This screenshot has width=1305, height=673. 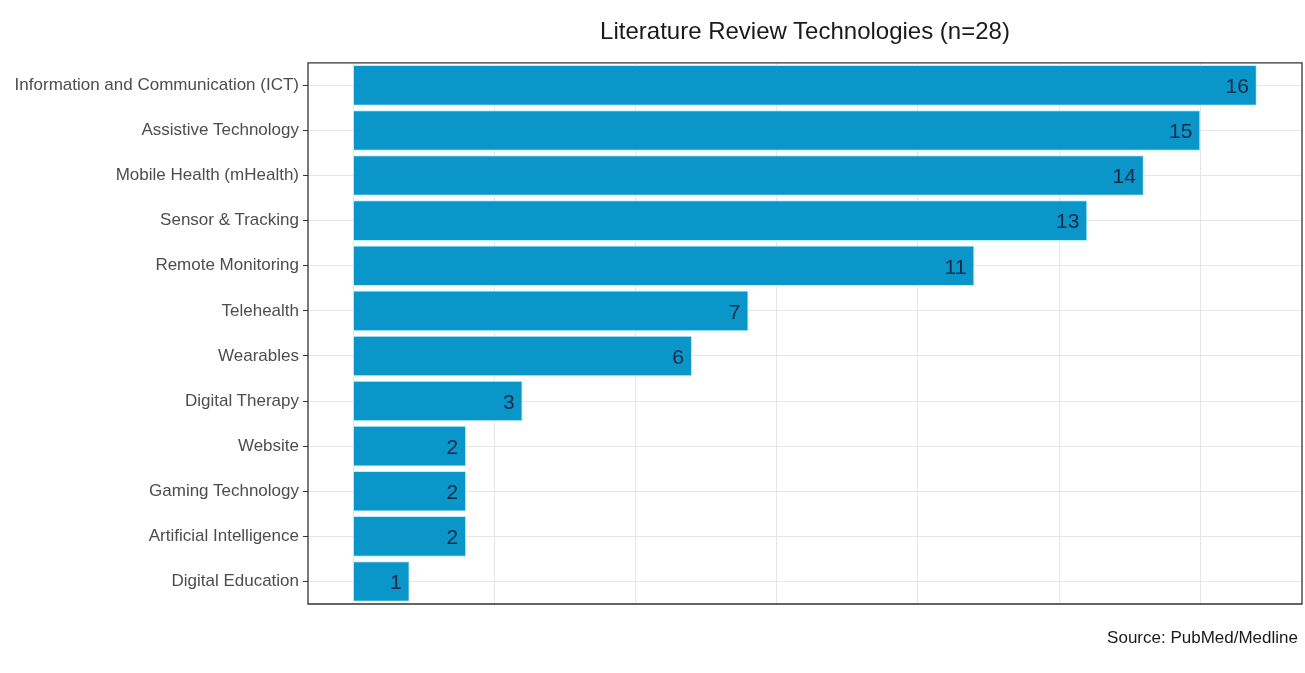 I want to click on data-label: 16, so click(x=1237, y=86).